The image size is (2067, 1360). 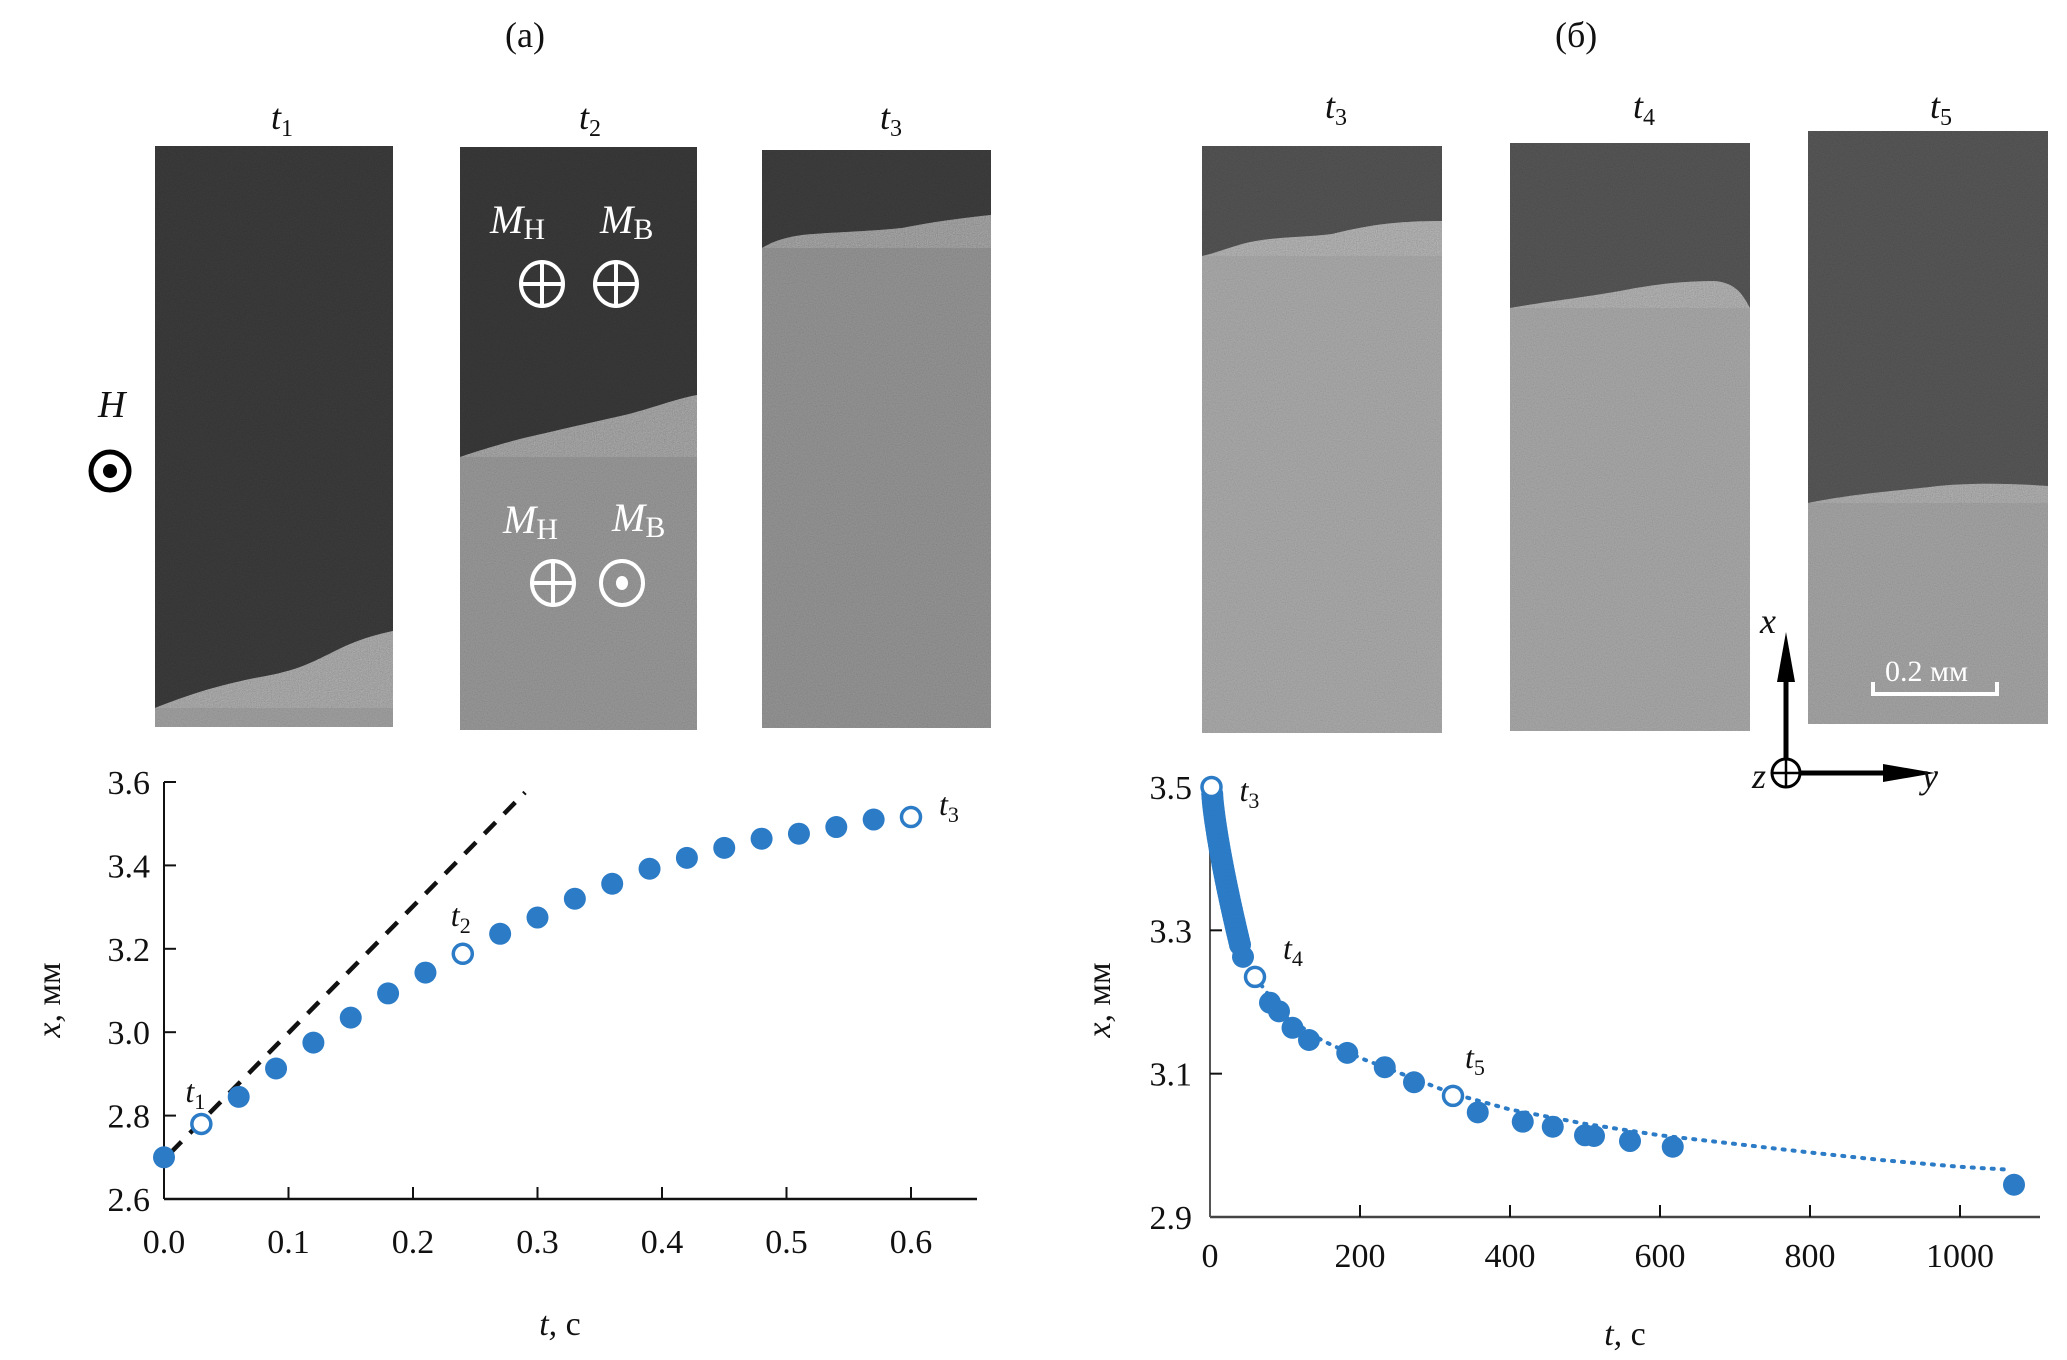 What do you see at coordinates (129, 1200) in the screenshot?
I see `y-tick-label: 2.6` at bounding box center [129, 1200].